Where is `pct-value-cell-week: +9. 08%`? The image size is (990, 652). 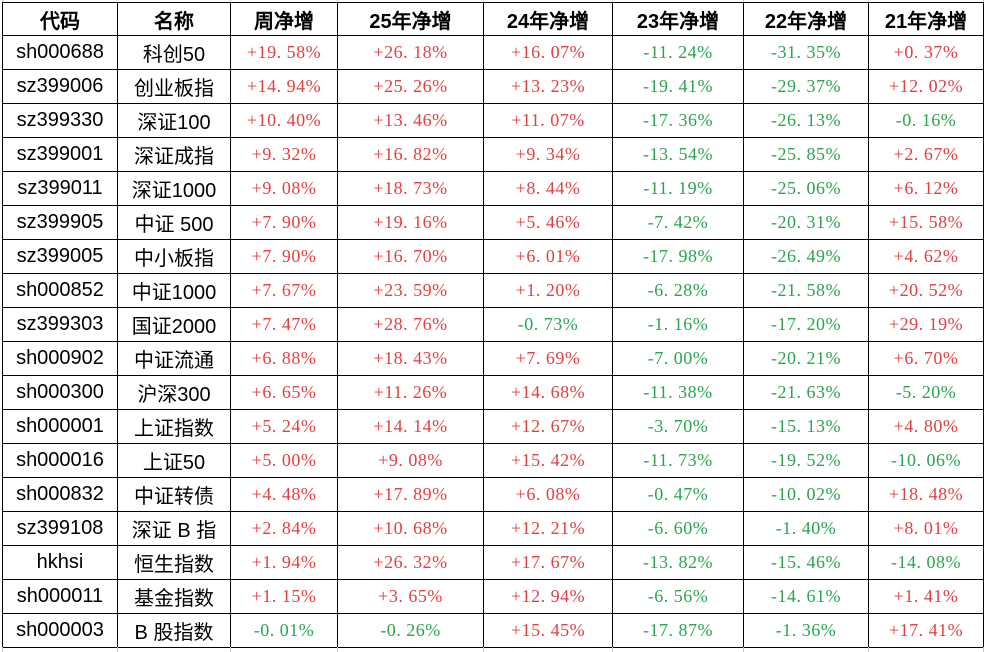
pct-value-cell-week: +9. 08% is located at coordinates (284, 188).